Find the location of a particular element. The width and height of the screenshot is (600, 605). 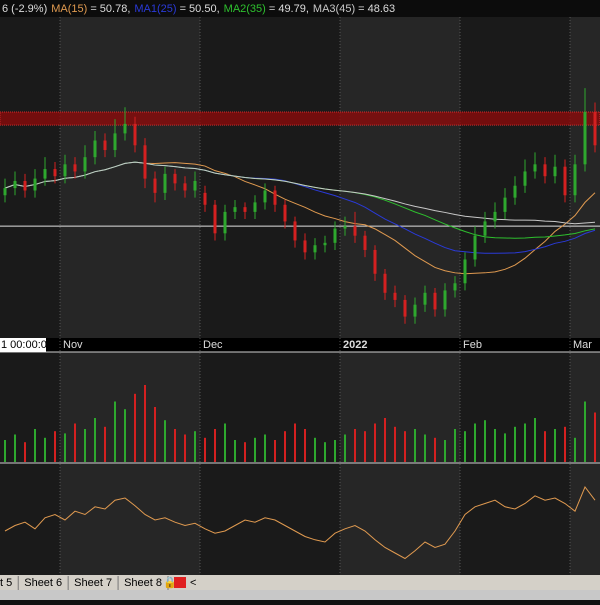

sheet-tab-label: t 5 is located at coordinates (6, 583).